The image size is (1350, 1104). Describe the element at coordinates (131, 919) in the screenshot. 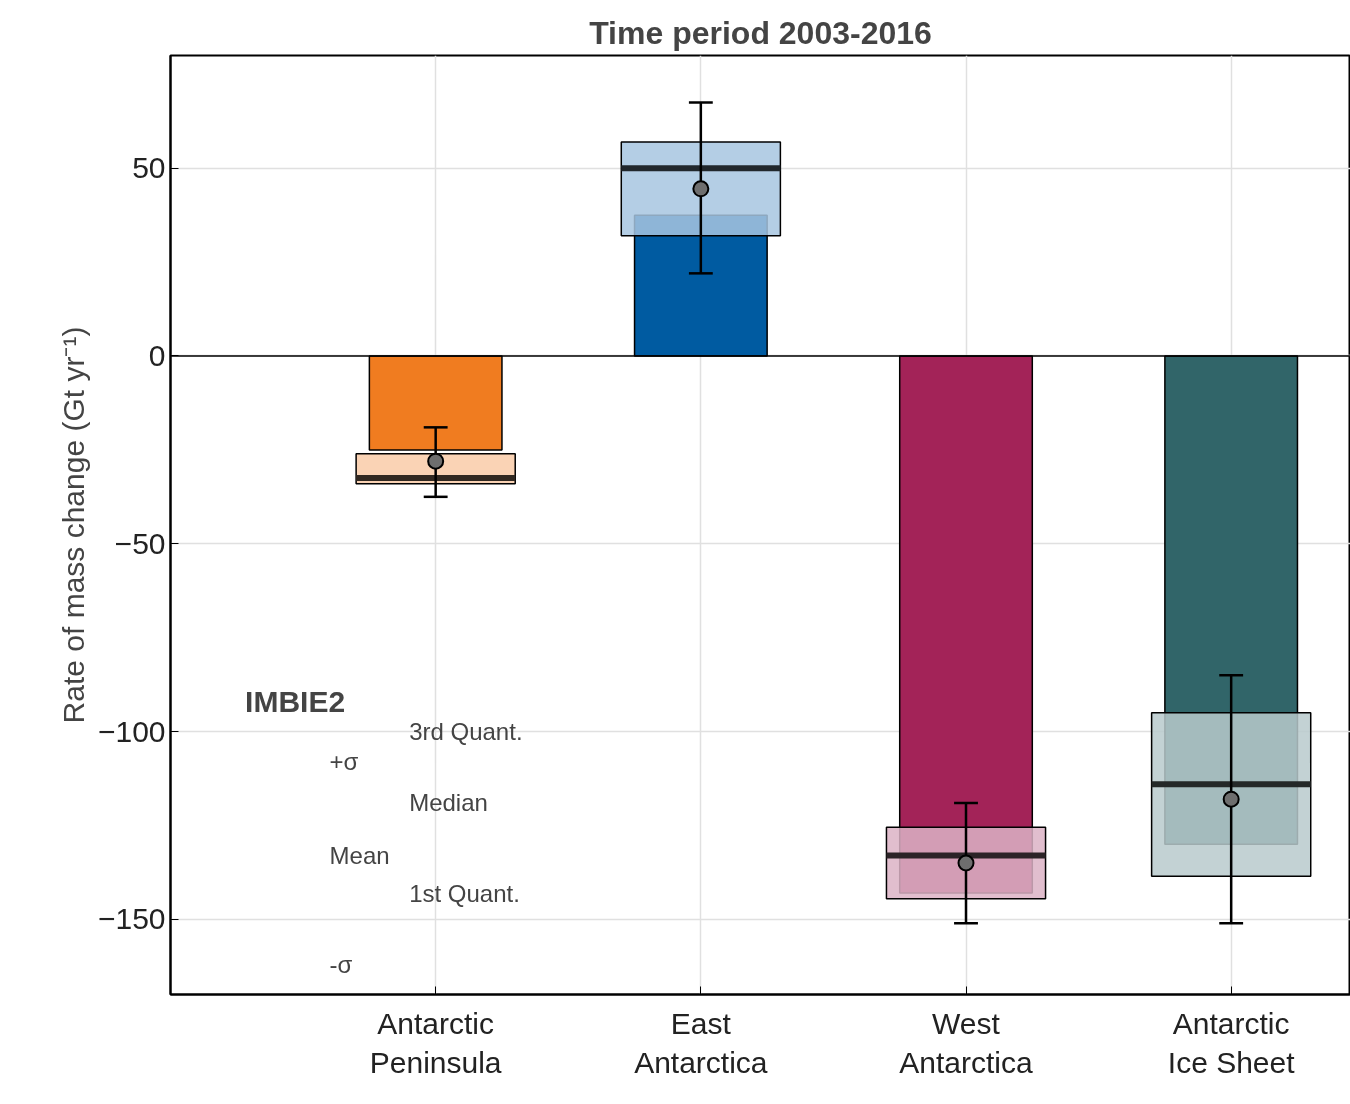

I see `y-tick-label: −150` at that location.